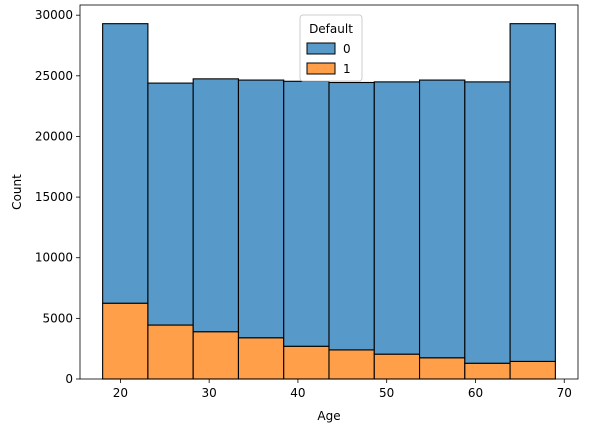  I want to click on y-tick-label-1: 5000, so click(57, 318).